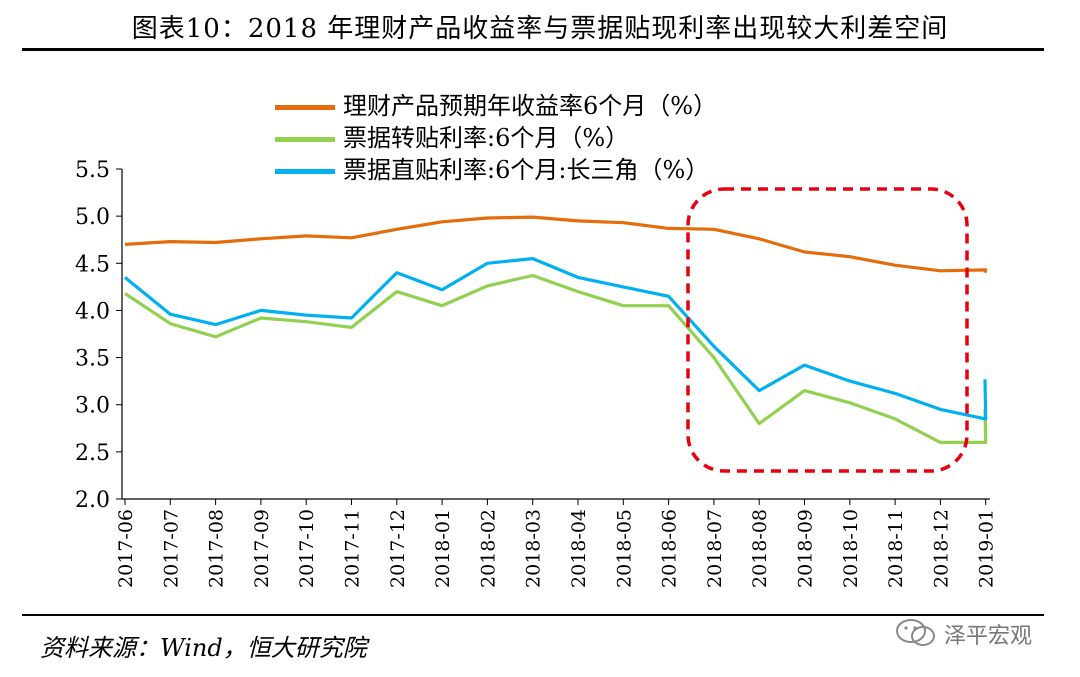  What do you see at coordinates (443, 548) in the screenshot?
I see `x-tick-label: 2018-01` at bounding box center [443, 548].